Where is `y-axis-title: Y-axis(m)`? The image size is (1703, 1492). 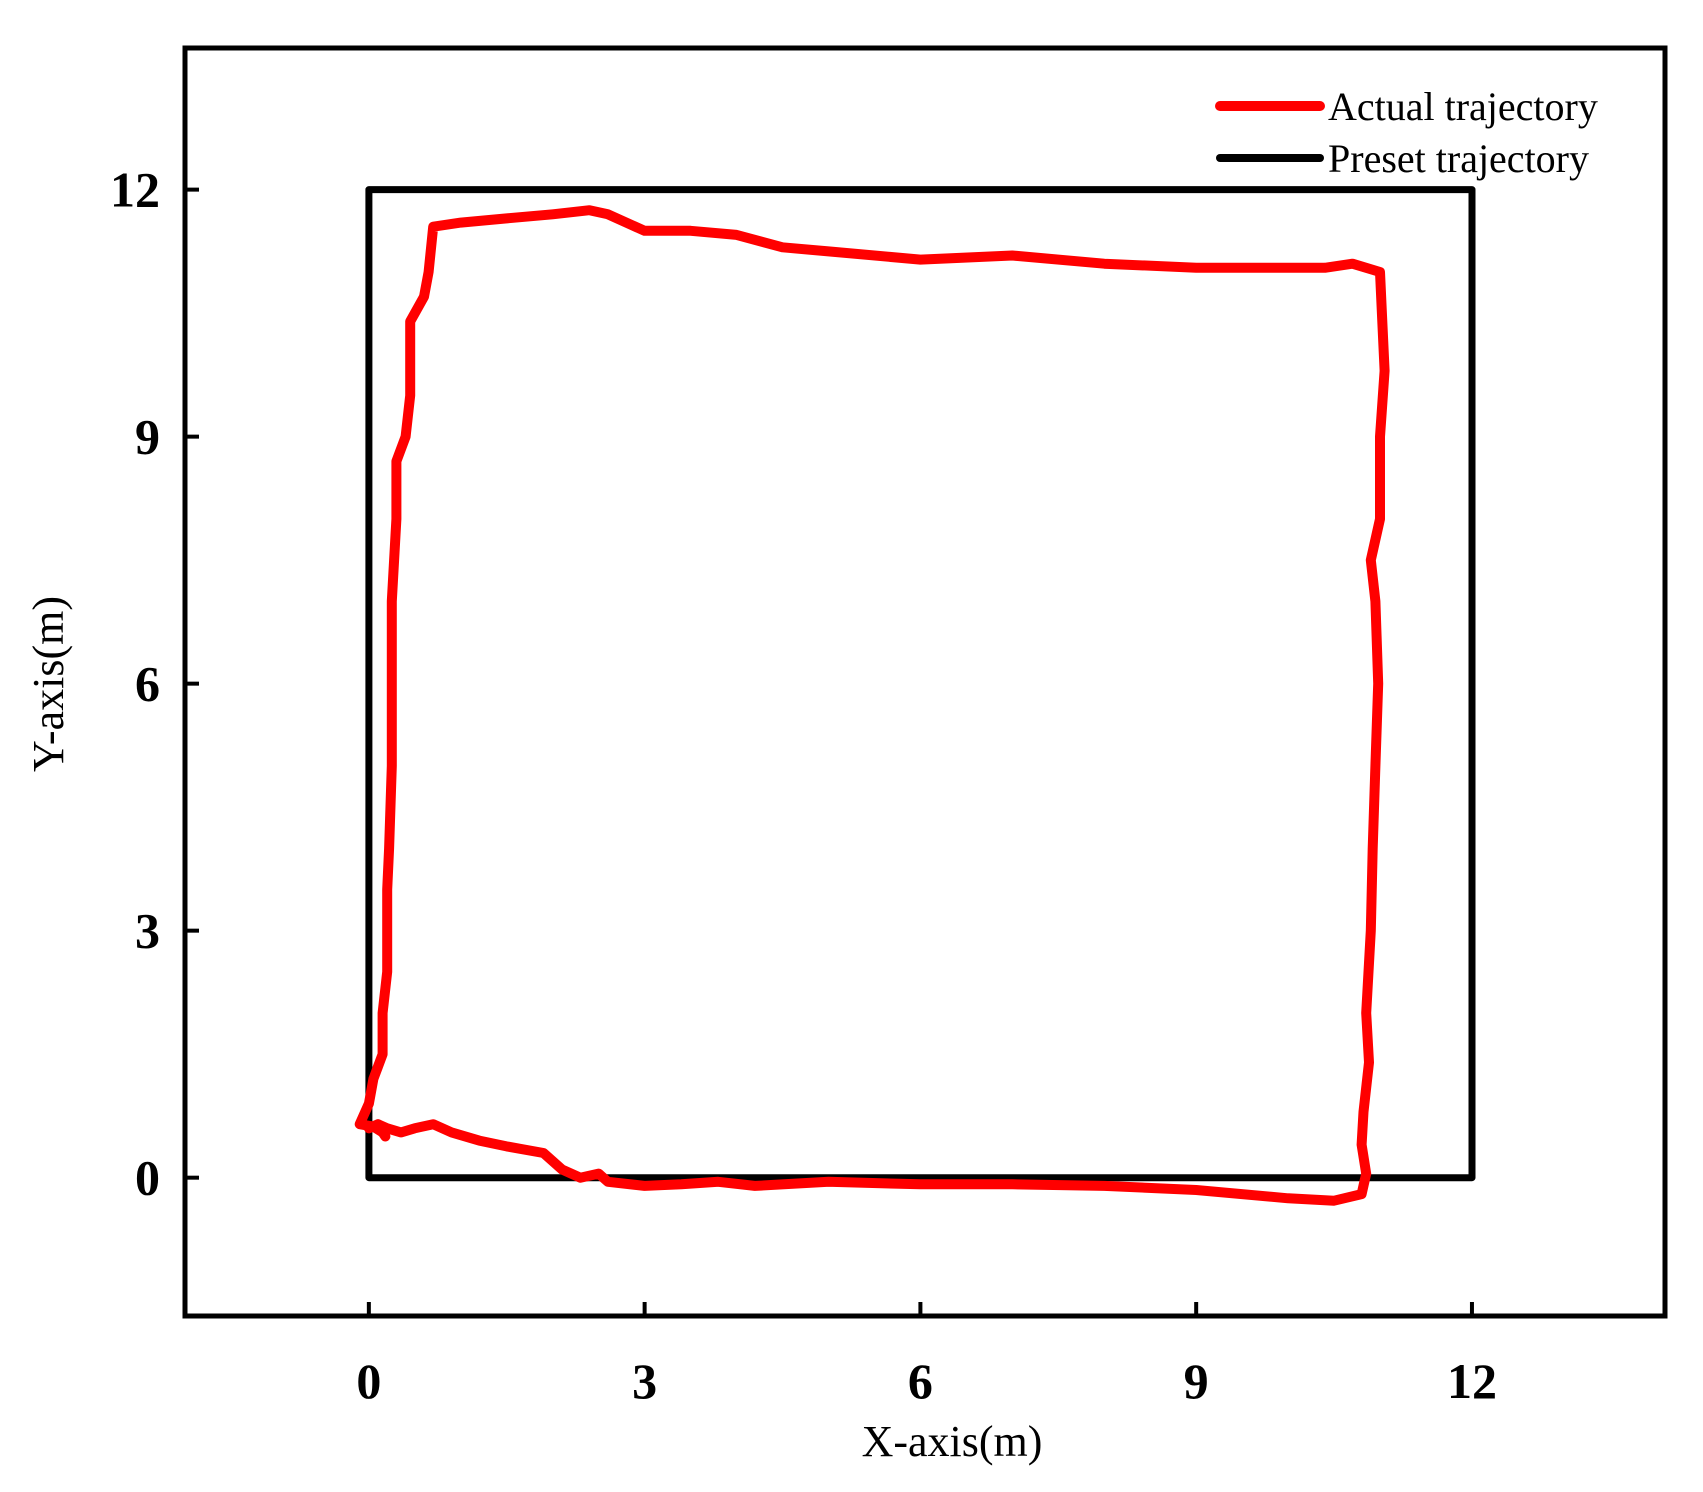 y-axis-title: Y-axis(m) is located at coordinates (48, 684).